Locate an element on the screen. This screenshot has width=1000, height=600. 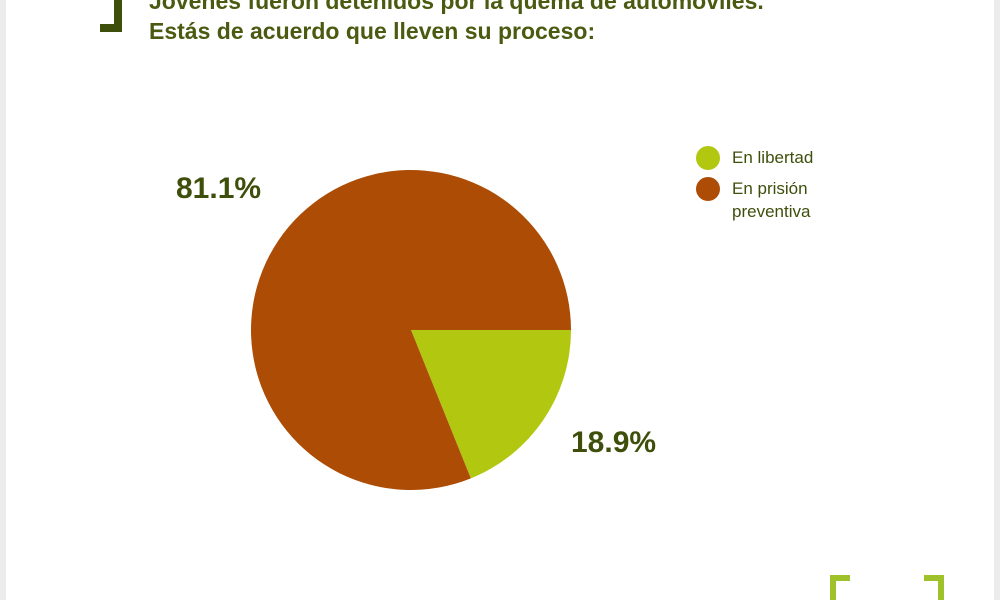
chart-legend: En libertad En prisión preventiva is located at coordinates (774, 188).